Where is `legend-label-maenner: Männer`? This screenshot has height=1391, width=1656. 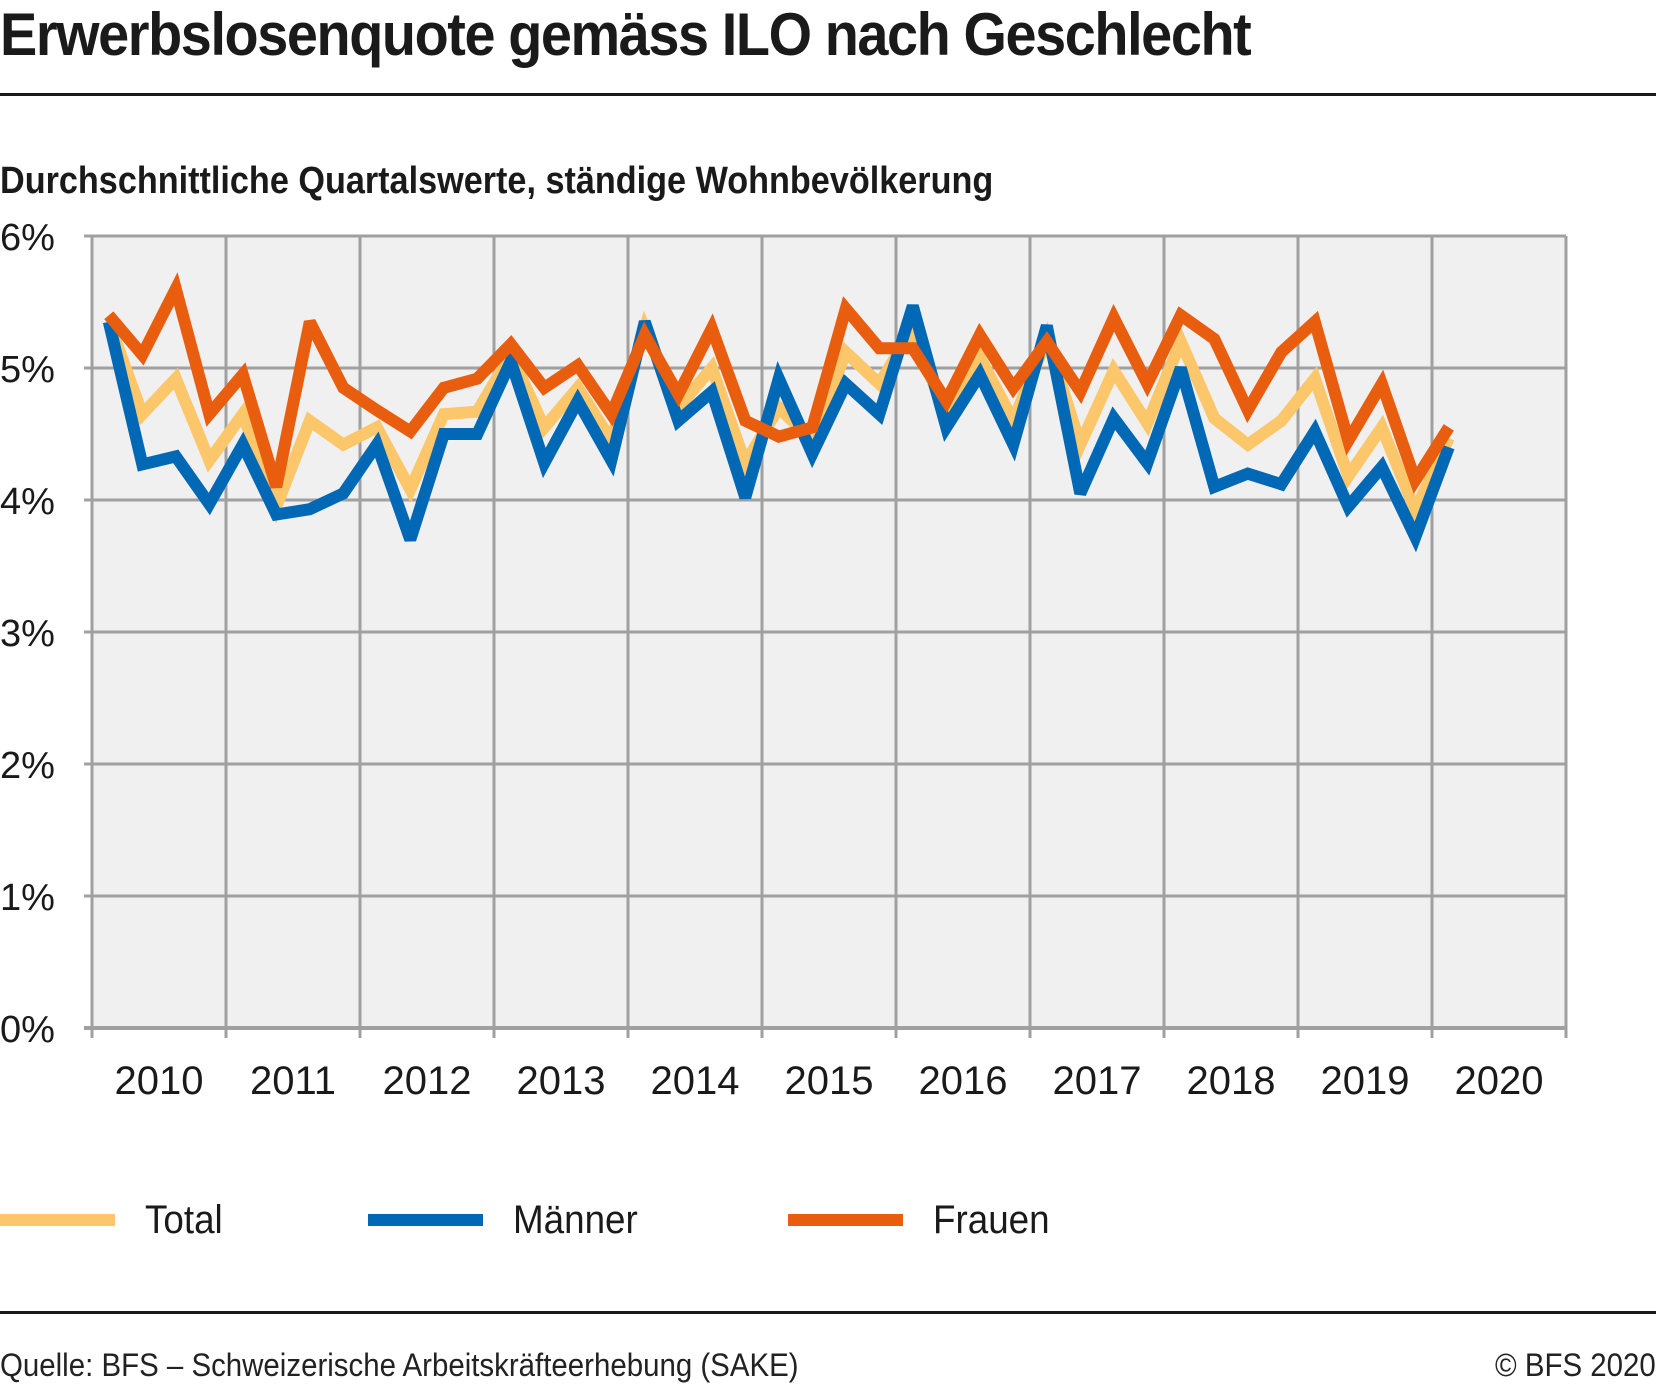
legend-label-maenner: Männer is located at coordinates (575, 1219).